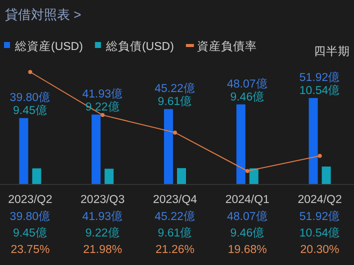 The width and height of the screenshot is (354, 265). Describe the element at coordinates (247, 84) in the screenshot. I see `text: 48.07億` at that location.